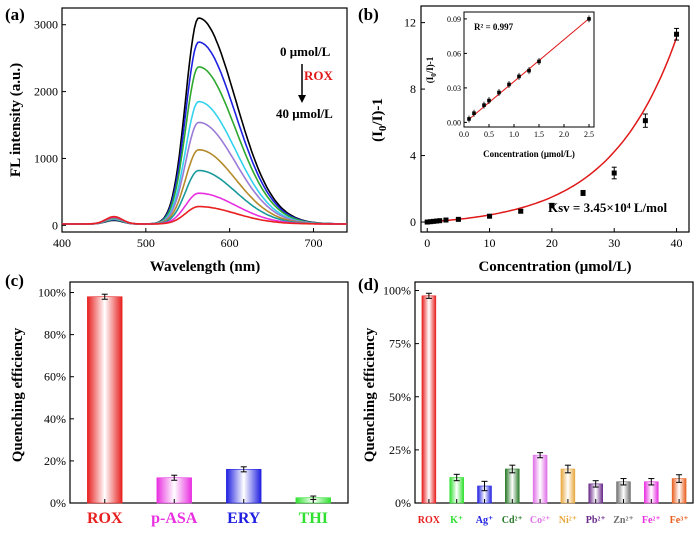 This screenshot has width=700, height=534. Describe the element at coordinates (526, 131) in the screenshot. I see `inset-x-ticks: 0.0 0.5 1.0 1.5 2.0 2.5` at that location.